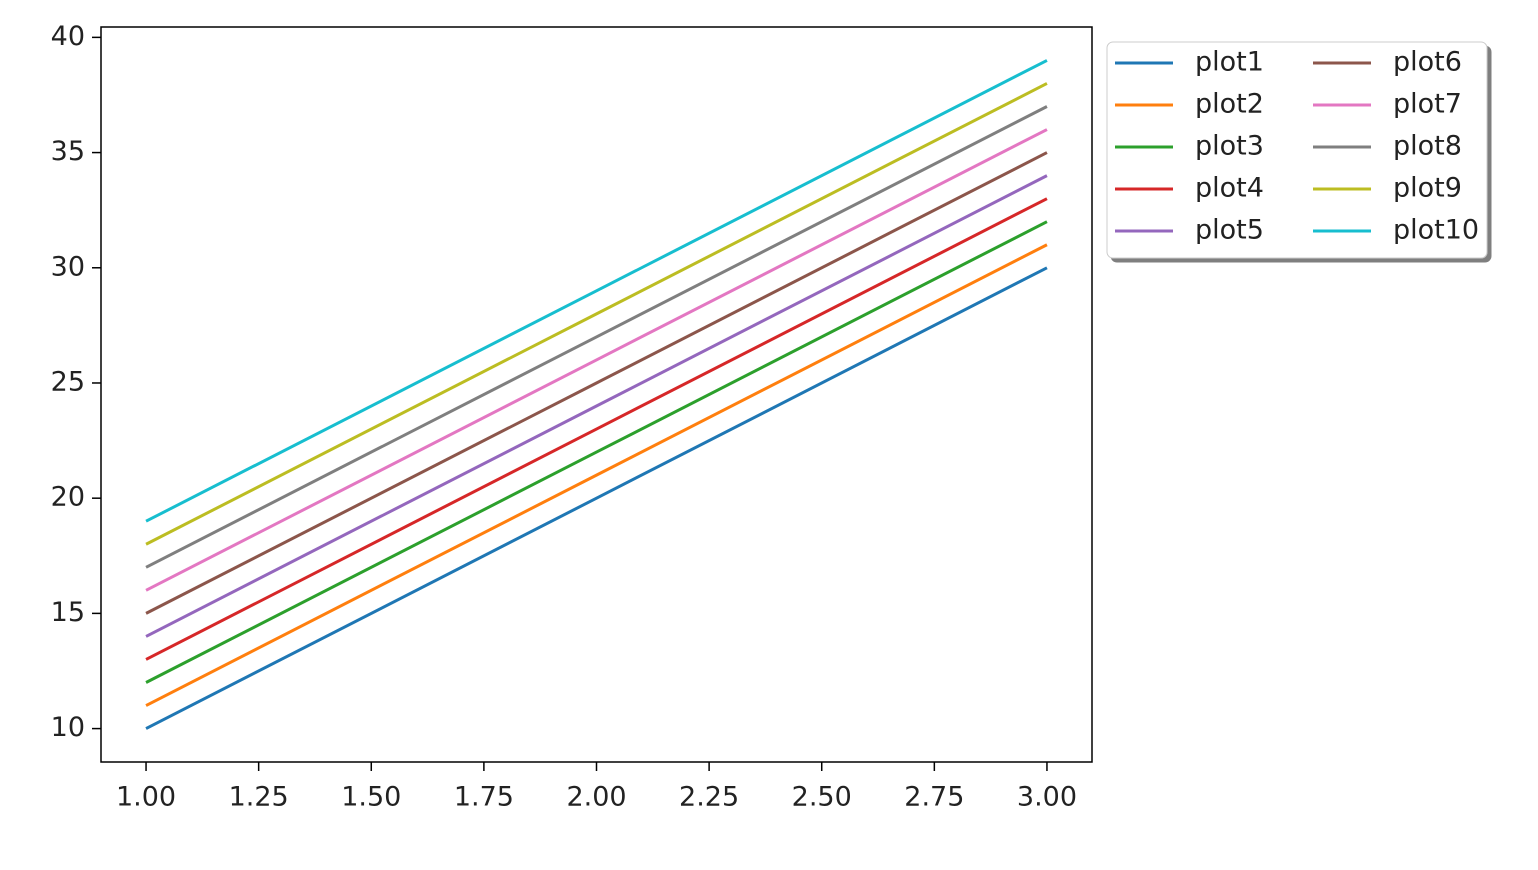 The image size is (1538, 870). Describe the element at coordinates (68, 727) in the screenshot. I see `y-tick-label: 10` at that location.